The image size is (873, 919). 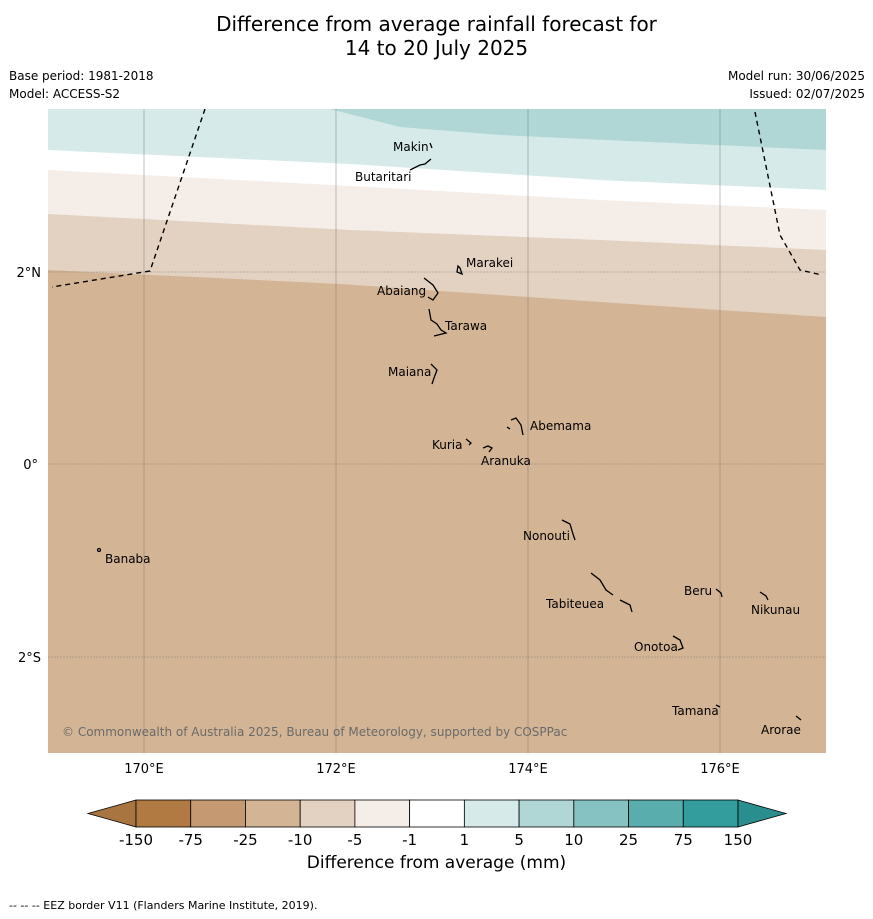 What do you see at coordinates (506, 461) in the screenshot?
I see `island-label-aranuka: Aranuka` at bounding box center [506, 461].